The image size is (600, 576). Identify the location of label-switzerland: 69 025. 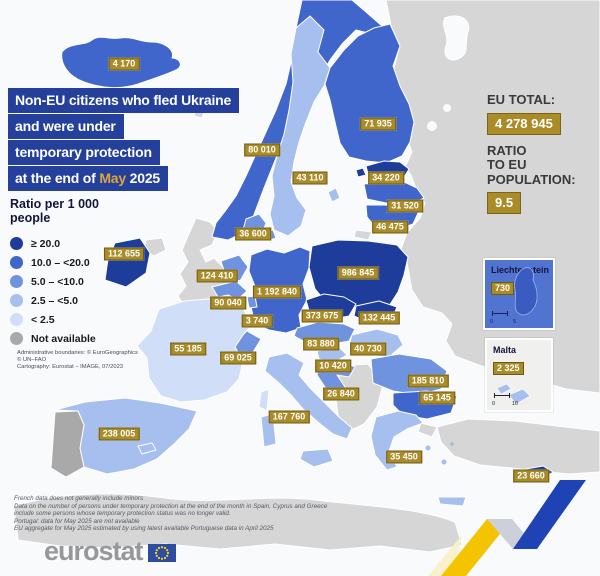
(238, 358).